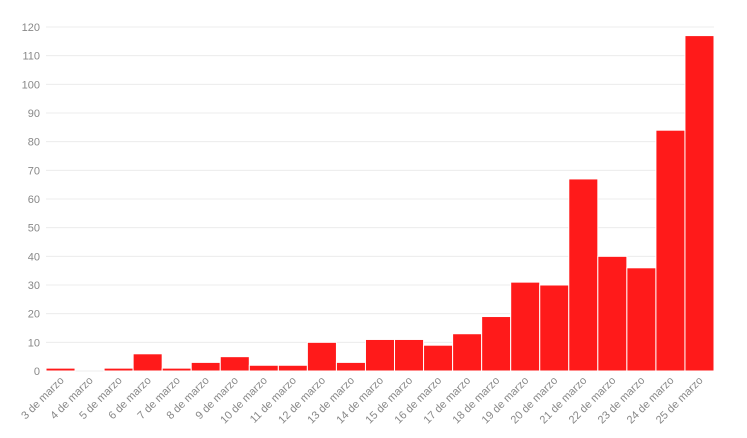  Describe the element at coordinates (34, 143) in the screenshot. I see `y-tick-label: 80` at that location.